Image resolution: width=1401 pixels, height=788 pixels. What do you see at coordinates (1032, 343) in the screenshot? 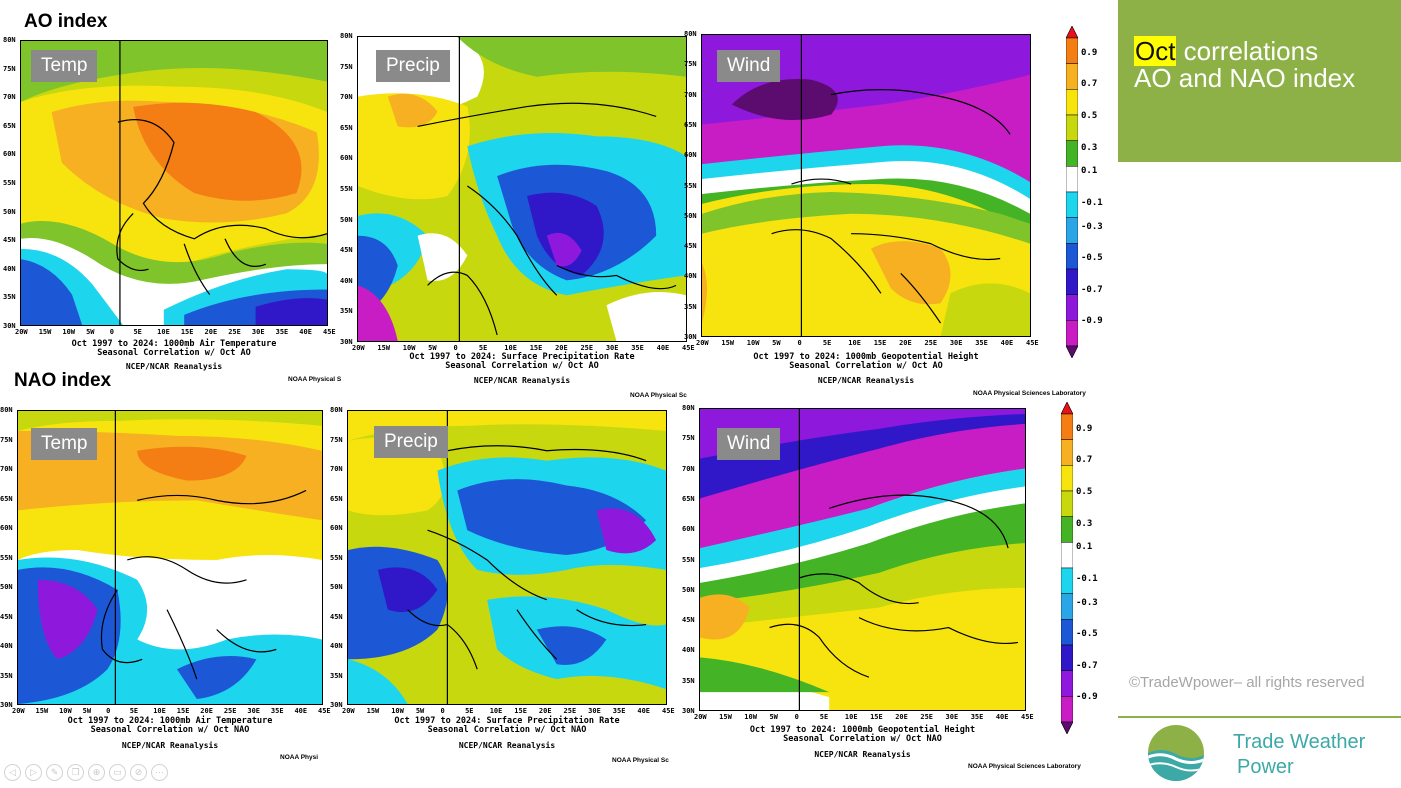
I see `ao-wind-lon-label: 45E` at bounding box center [1032, 343].